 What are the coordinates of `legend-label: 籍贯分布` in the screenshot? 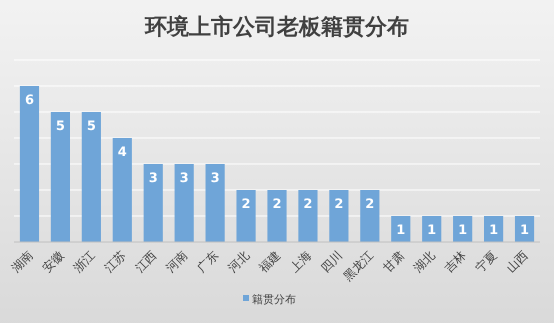 It's located at (274, 299).